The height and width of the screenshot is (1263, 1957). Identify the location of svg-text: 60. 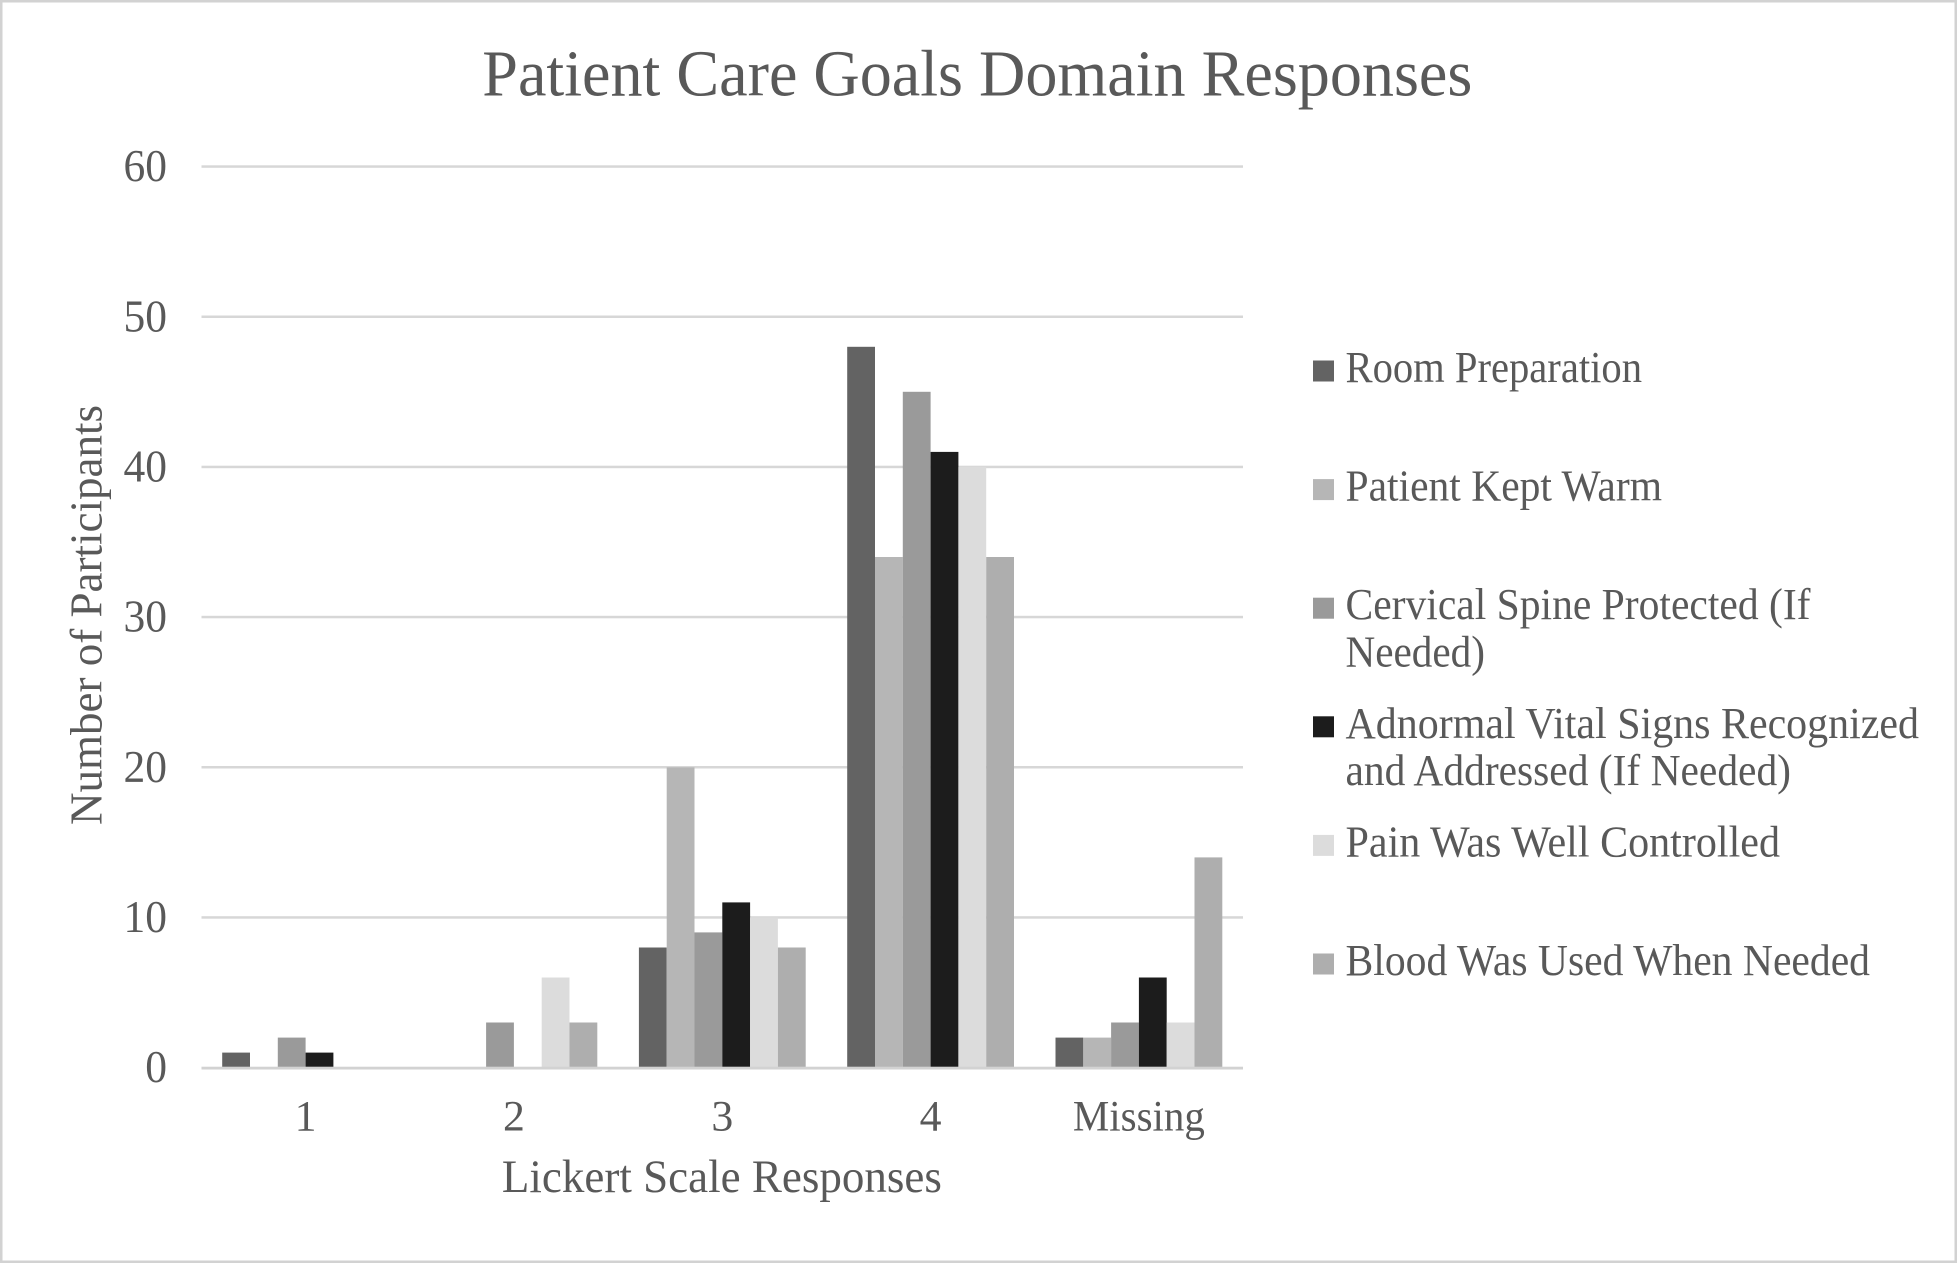
(146, 165).